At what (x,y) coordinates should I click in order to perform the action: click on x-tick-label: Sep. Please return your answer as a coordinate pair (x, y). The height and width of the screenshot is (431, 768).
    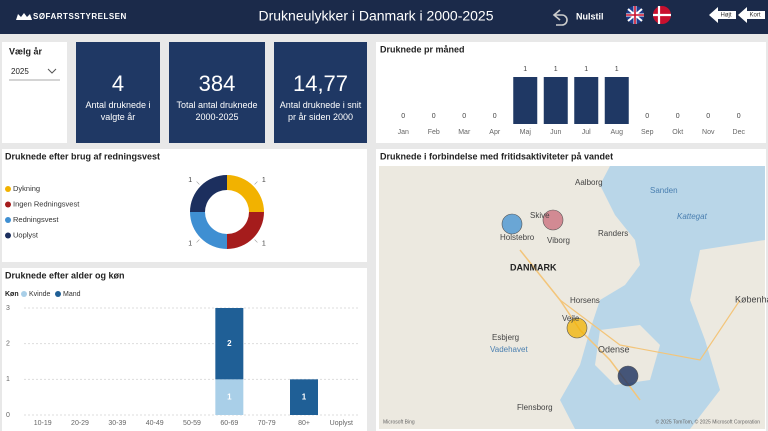
    Looking at the image, I should click on (647, 132).